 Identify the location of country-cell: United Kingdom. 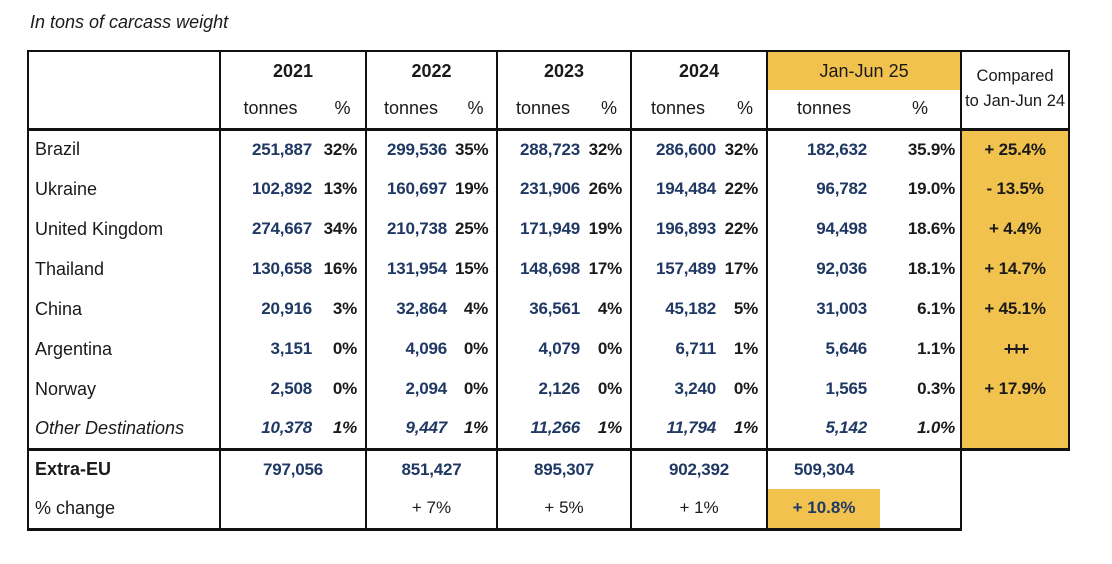
(123, 229).